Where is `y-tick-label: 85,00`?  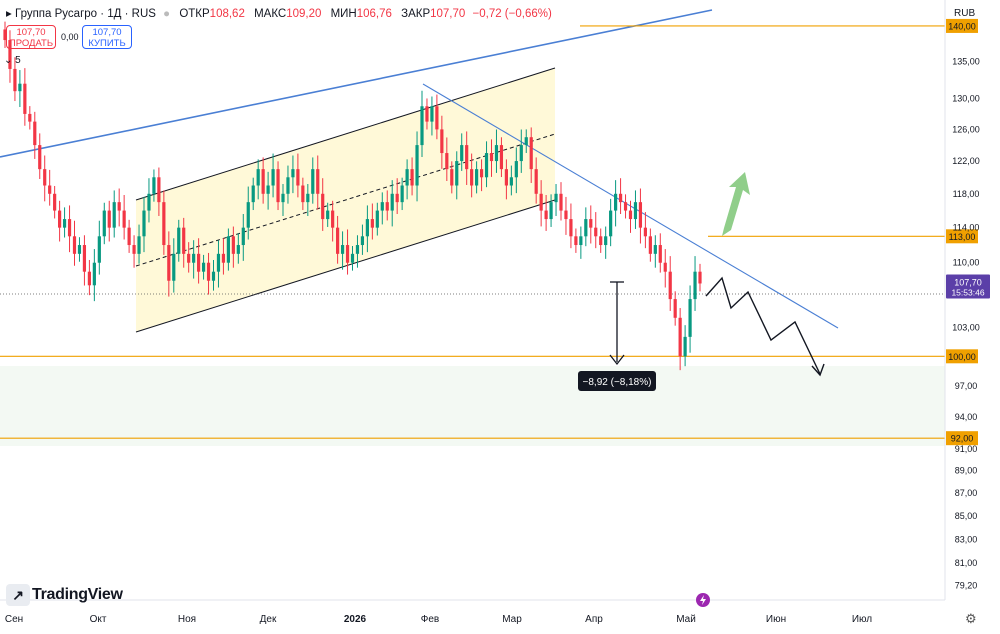 y-tick-label: 85,00 is located at coordinates (966, 516).